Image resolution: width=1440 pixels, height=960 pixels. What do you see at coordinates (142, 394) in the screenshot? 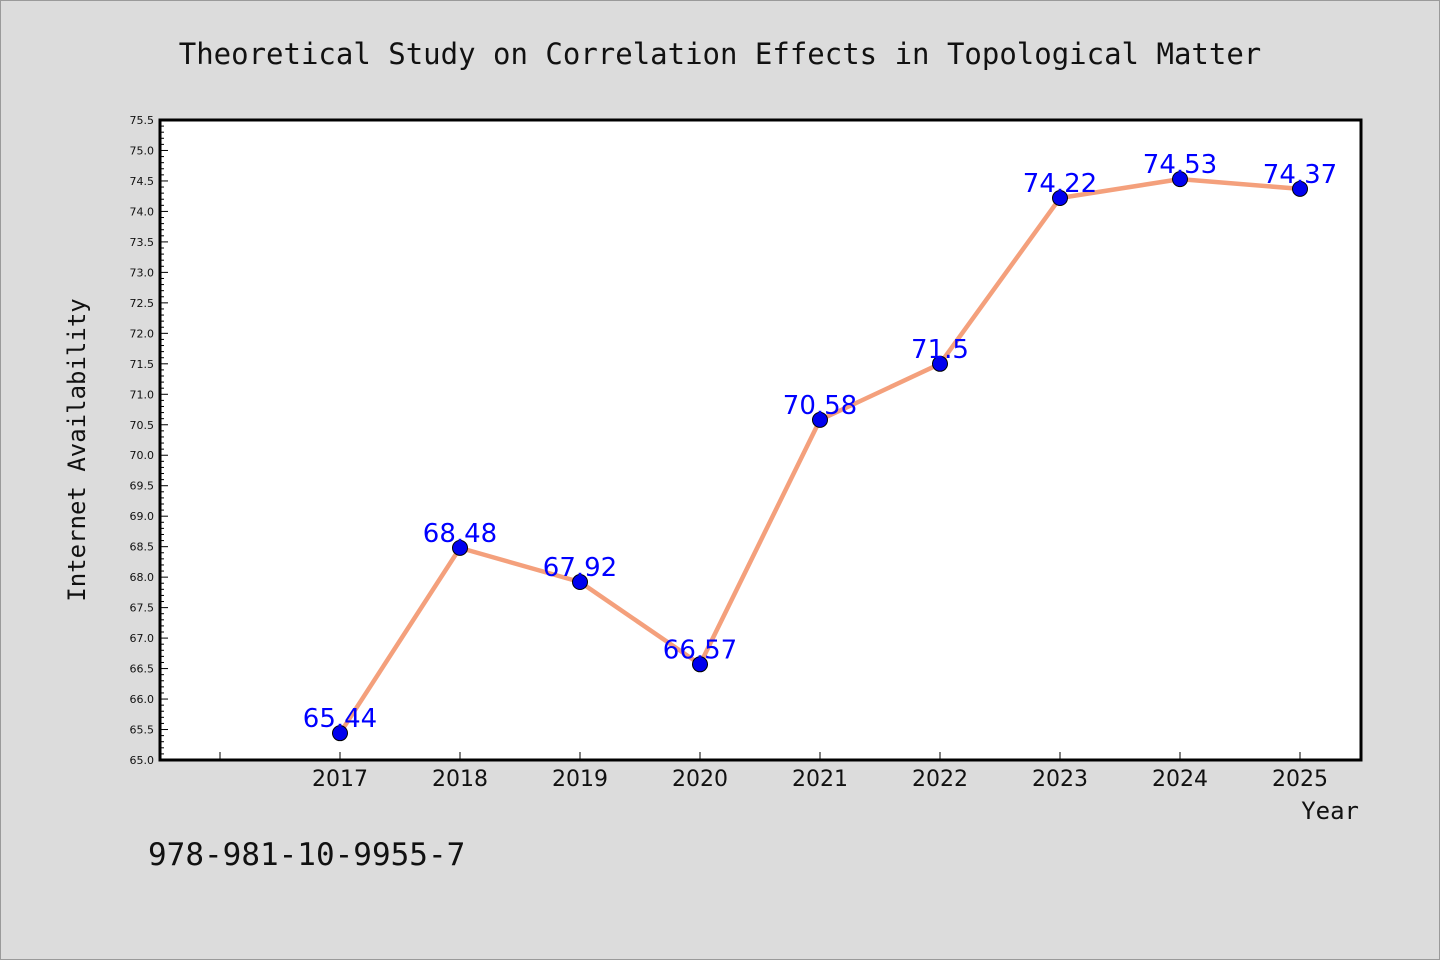
I see `y-tick-label: 71.0` at bounding box center [142, 394].